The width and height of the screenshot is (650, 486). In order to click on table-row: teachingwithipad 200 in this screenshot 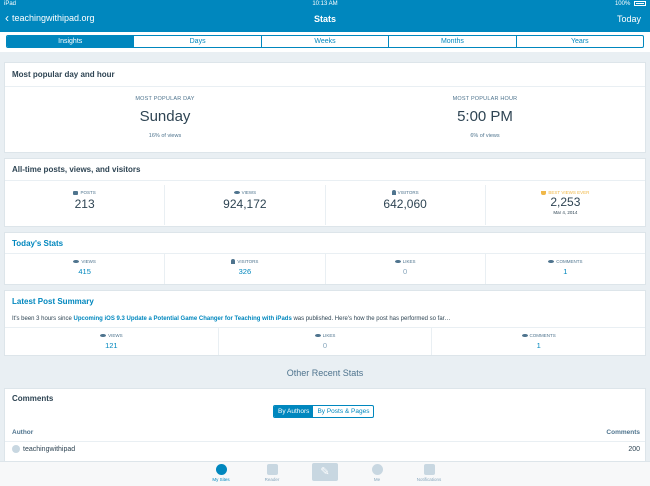, I will do `click(326, 449)`.